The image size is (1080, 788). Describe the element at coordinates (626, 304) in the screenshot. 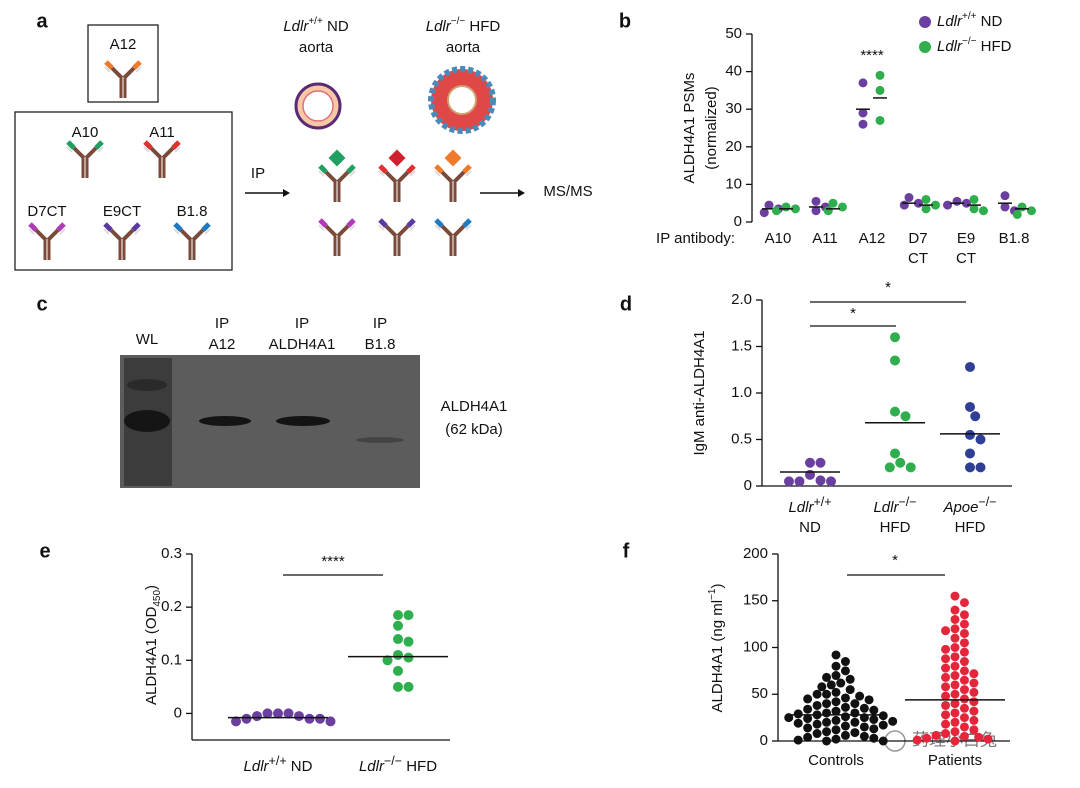

I see `panel-letter: d` at that location.